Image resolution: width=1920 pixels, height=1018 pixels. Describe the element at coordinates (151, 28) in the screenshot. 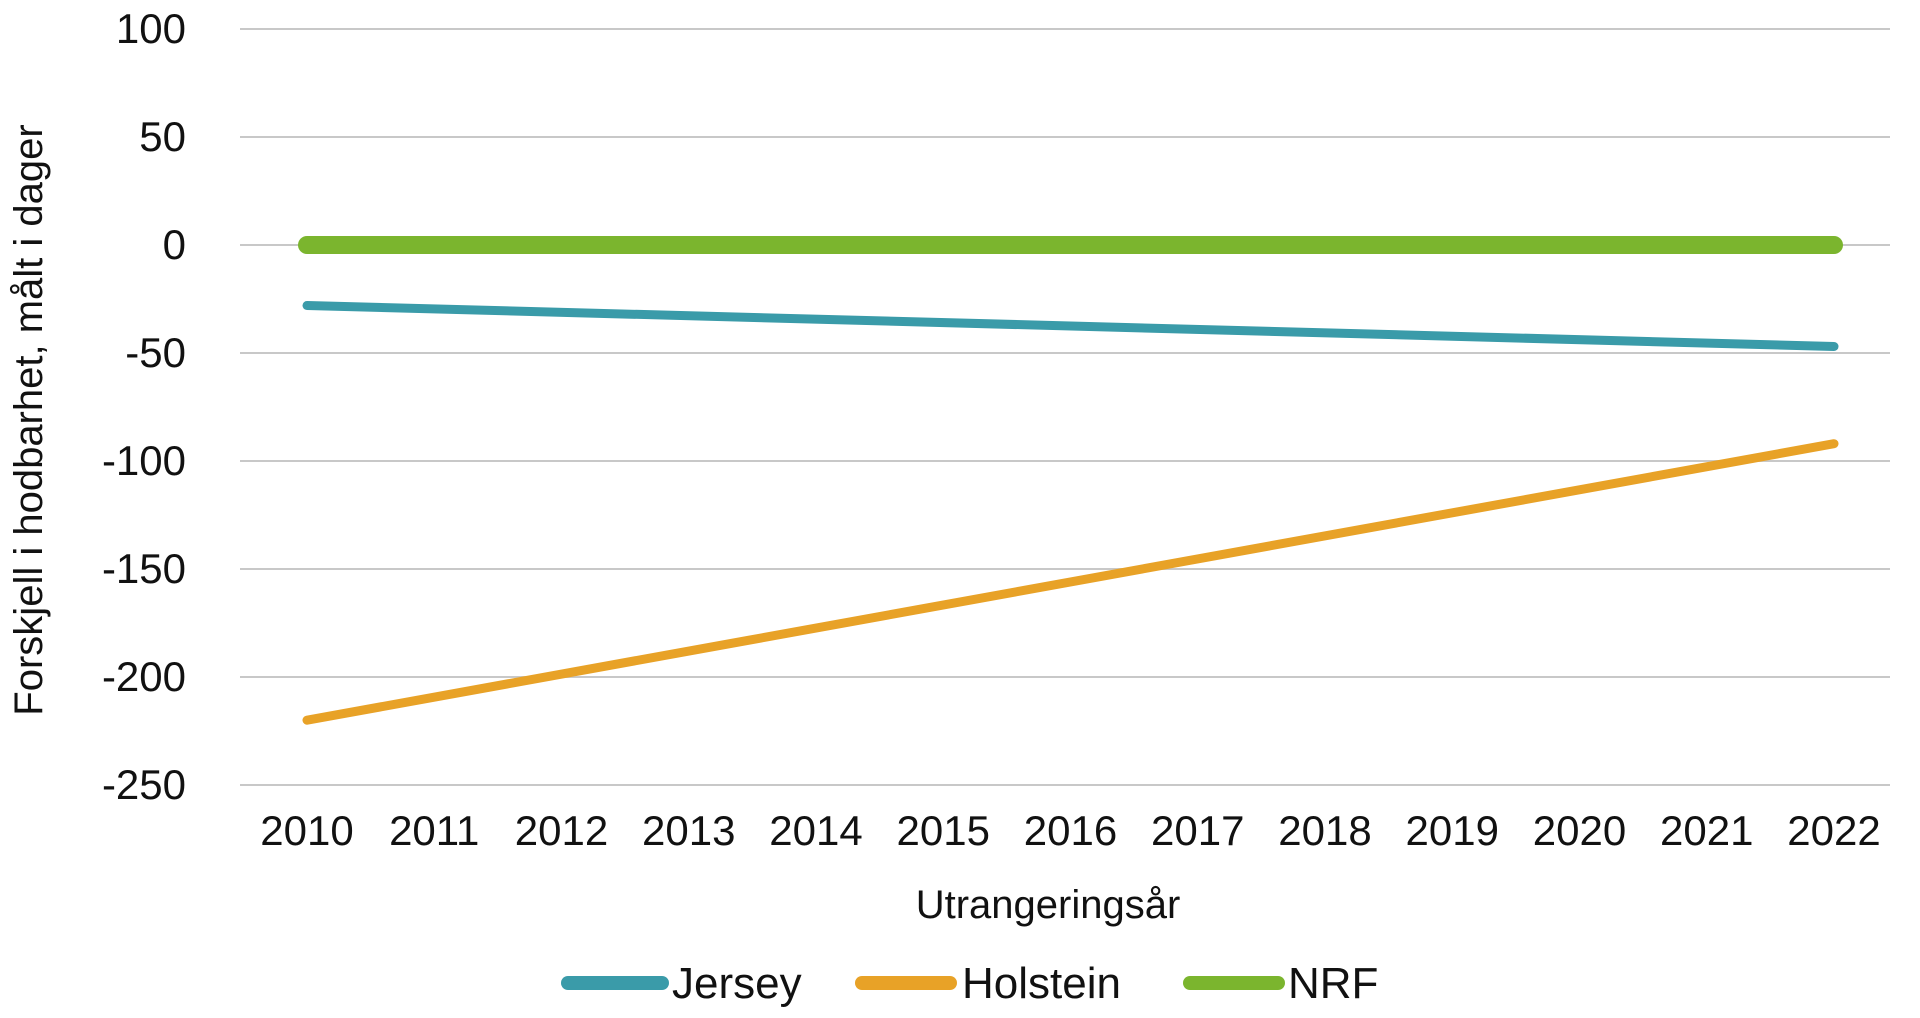

I see `y-tick-label: 100` at that location.